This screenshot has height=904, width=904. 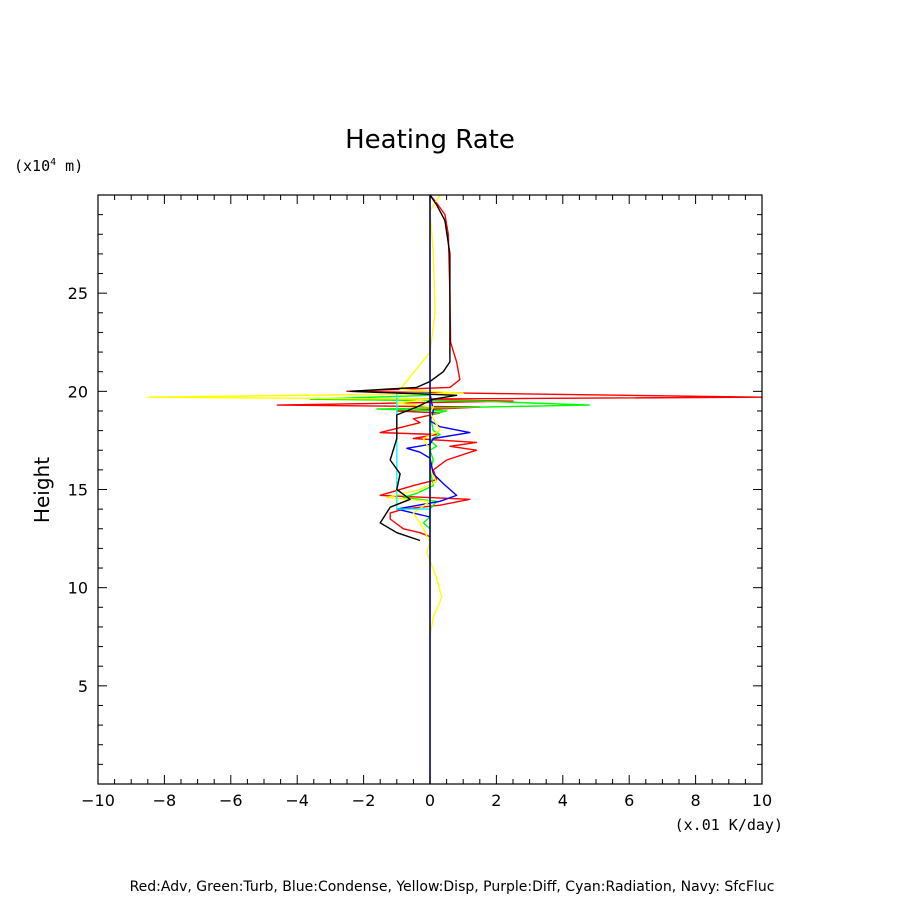 What do you see at coordinates (78, 490) in the screenshot?
I see `y-tick-label: 15` at bounding box center [78, 490].